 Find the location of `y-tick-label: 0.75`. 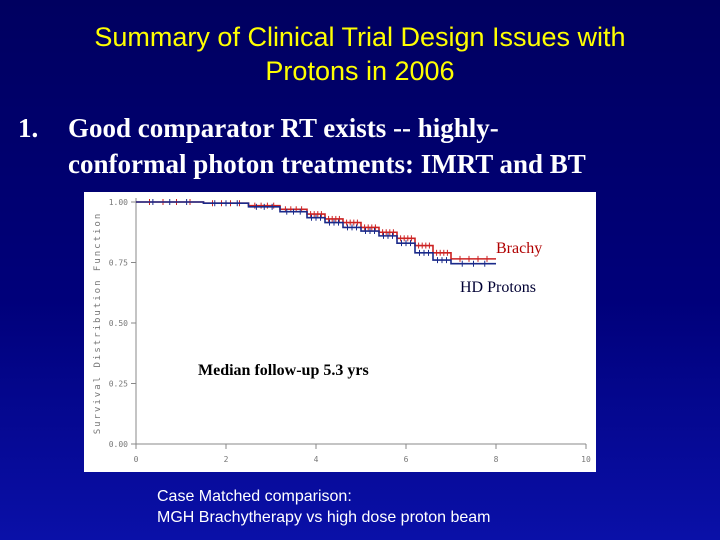

y-tick-label: 0.75 is located at coordinates (118, 263).